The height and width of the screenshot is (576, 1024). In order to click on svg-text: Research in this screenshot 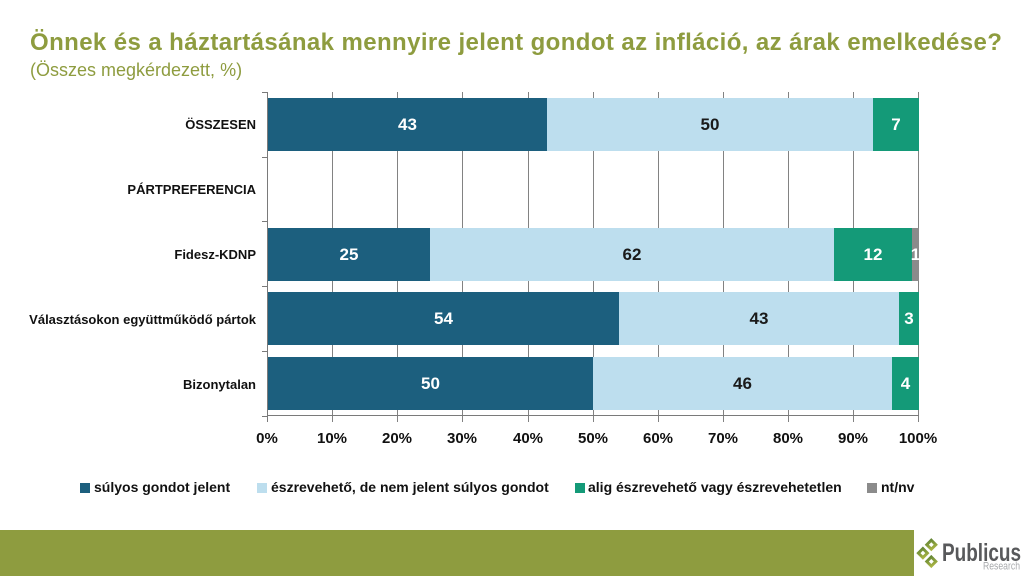, I will do `click(1001, 567)`.